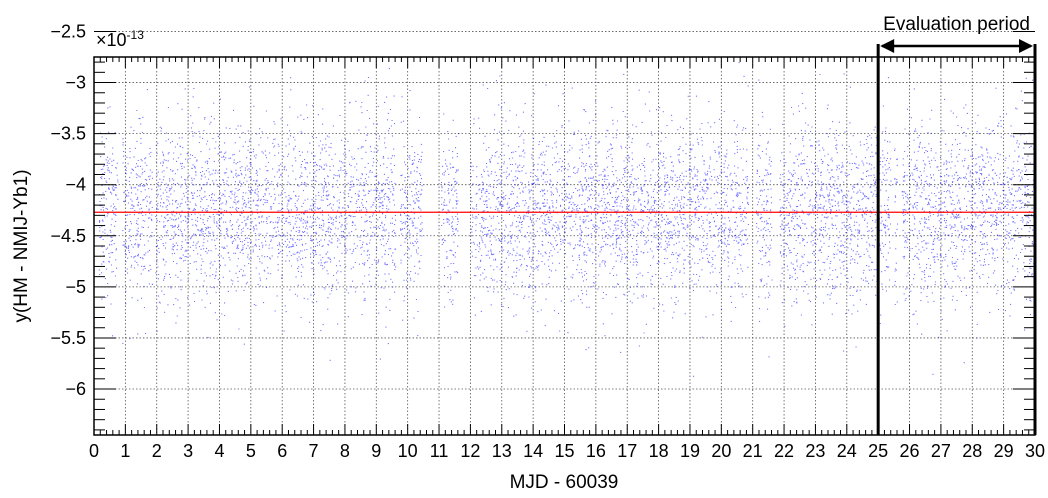  Describe the element at coordinates (753, 451) in the screenshot. I see `x-tick-label: 21` at that location.